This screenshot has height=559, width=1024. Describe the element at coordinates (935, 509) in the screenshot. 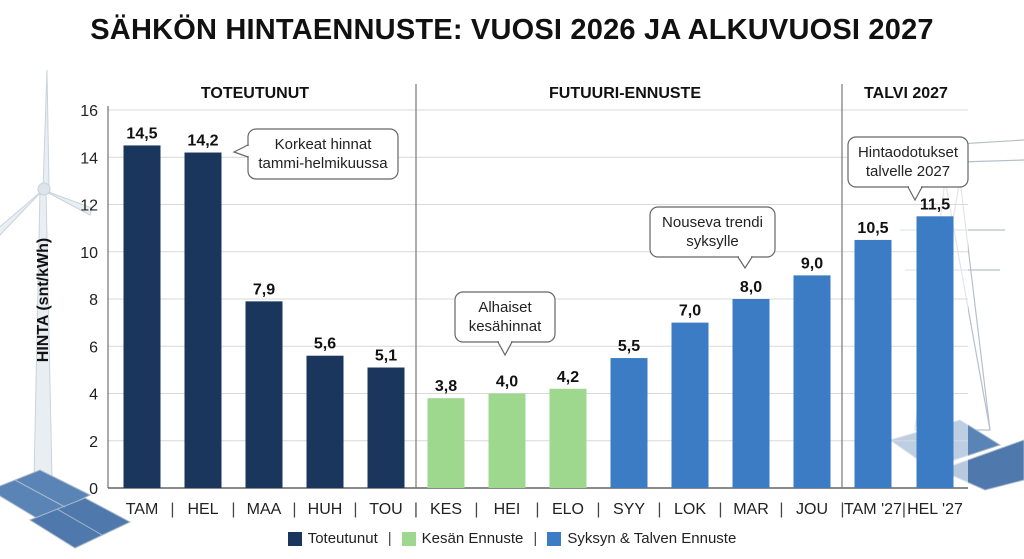

I see `x-tick-label: HEL '27` at that location.